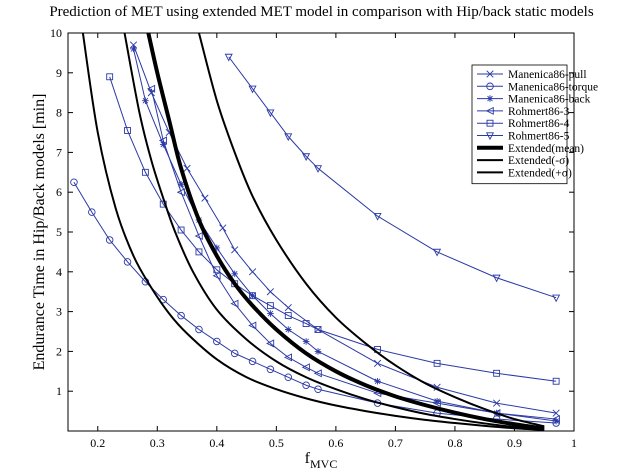  What do you see at coordinates (540, 173) in the screenshot?
I see `legend-label: Extended(+σ)` at bounding box center [540, 173].